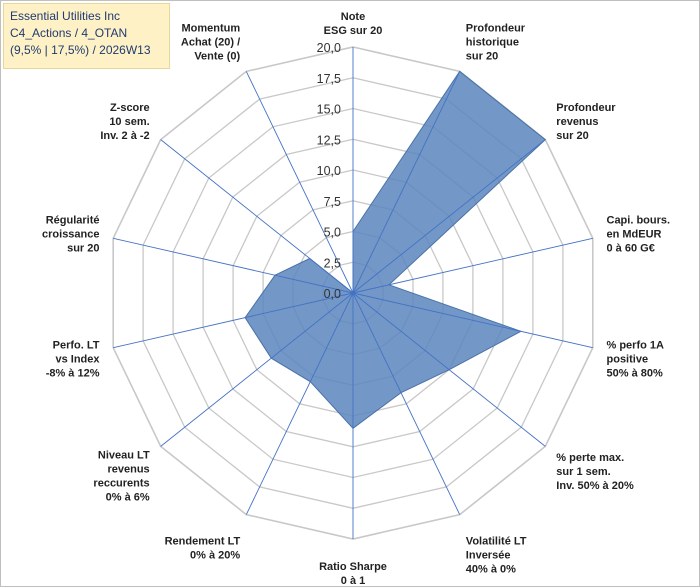  I want to click on category-label-line: Volatilité LT, so click(496, 541).